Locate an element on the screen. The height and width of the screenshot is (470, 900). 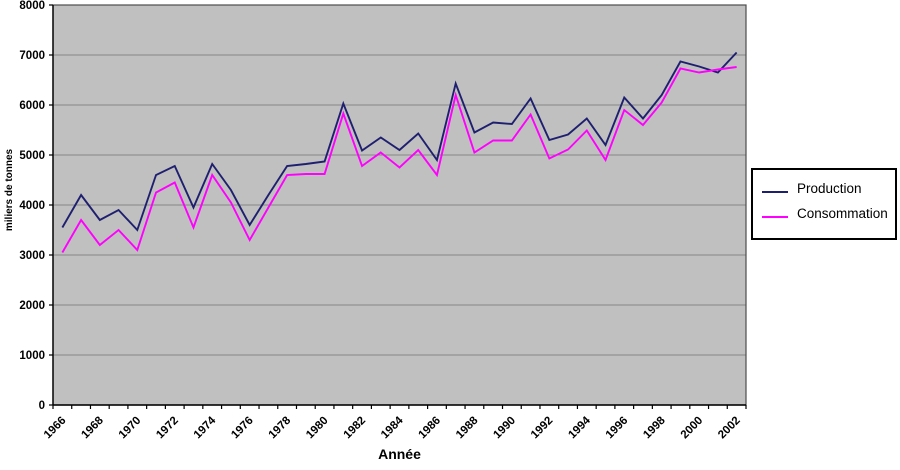
legend-label-consommation: Consommation is located at coordinates (842, 213).